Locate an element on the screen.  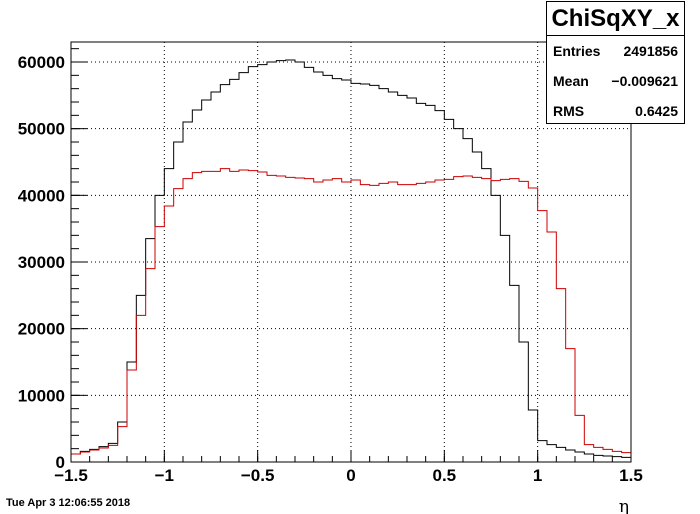
entries-label: Entries is located at coordinates (577, 51).